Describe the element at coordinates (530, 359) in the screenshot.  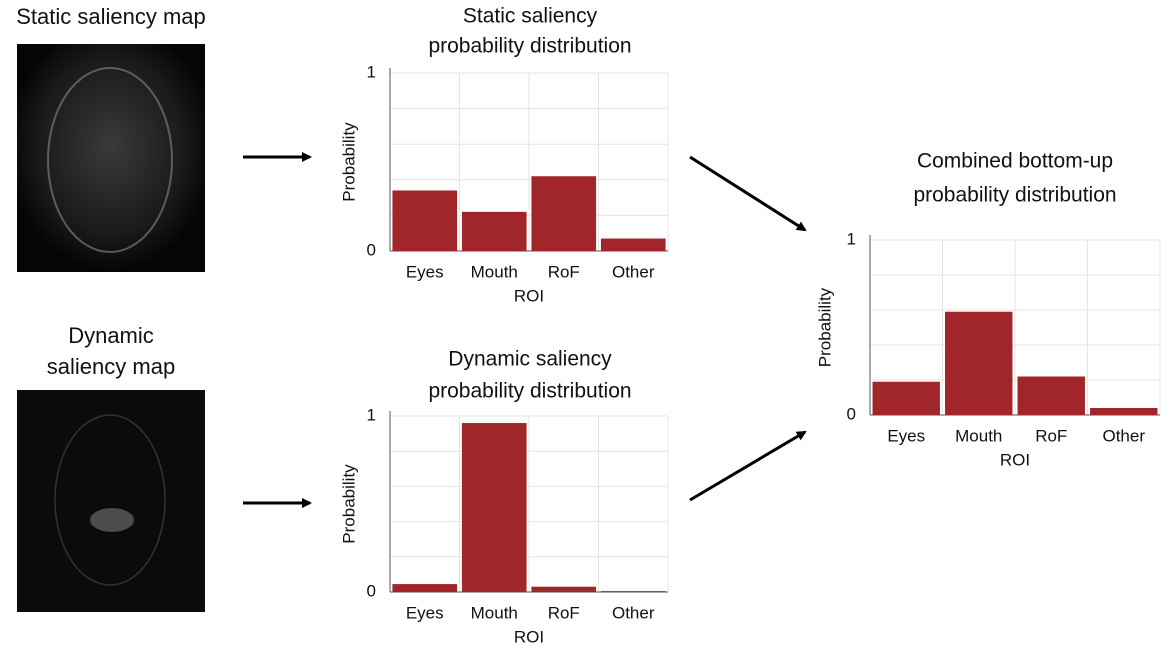
I see `chart-title: Dynamic saliency` at that location.